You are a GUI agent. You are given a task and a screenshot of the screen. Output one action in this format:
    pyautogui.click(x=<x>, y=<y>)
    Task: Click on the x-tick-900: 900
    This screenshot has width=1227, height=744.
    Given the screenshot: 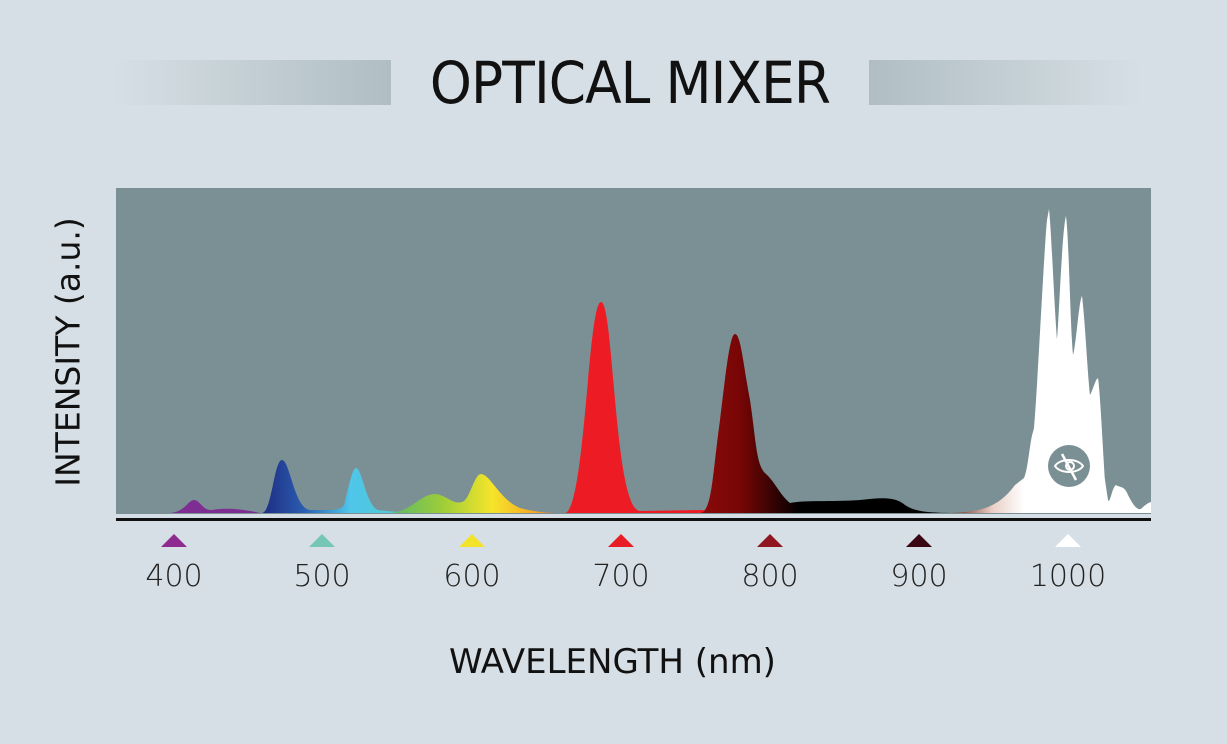 What is the action you would take?
    pyautogui.click(x=919, y=564)
    